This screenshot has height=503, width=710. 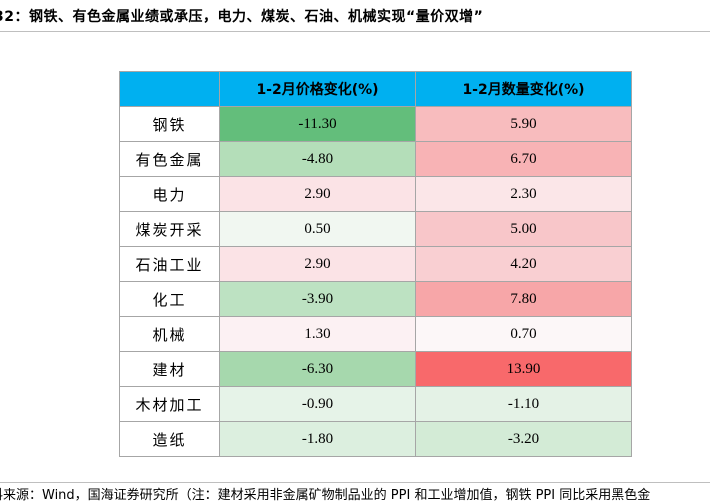 What do you see at coordinates (317, 89) in the screenshot?
I see `header-price-change: 1-2月价格变化(%)` at bounding box center [317, 89].